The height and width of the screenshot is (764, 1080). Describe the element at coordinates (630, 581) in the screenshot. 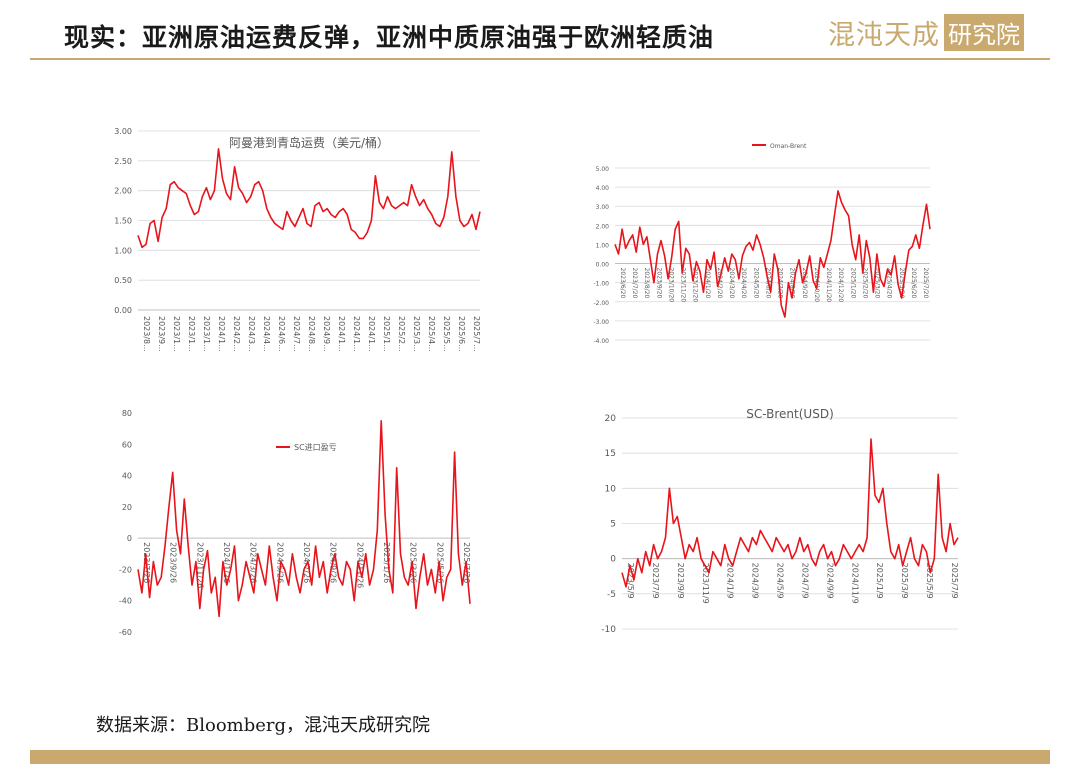

I see `x-tick-label: 2023/5/9` at that location.